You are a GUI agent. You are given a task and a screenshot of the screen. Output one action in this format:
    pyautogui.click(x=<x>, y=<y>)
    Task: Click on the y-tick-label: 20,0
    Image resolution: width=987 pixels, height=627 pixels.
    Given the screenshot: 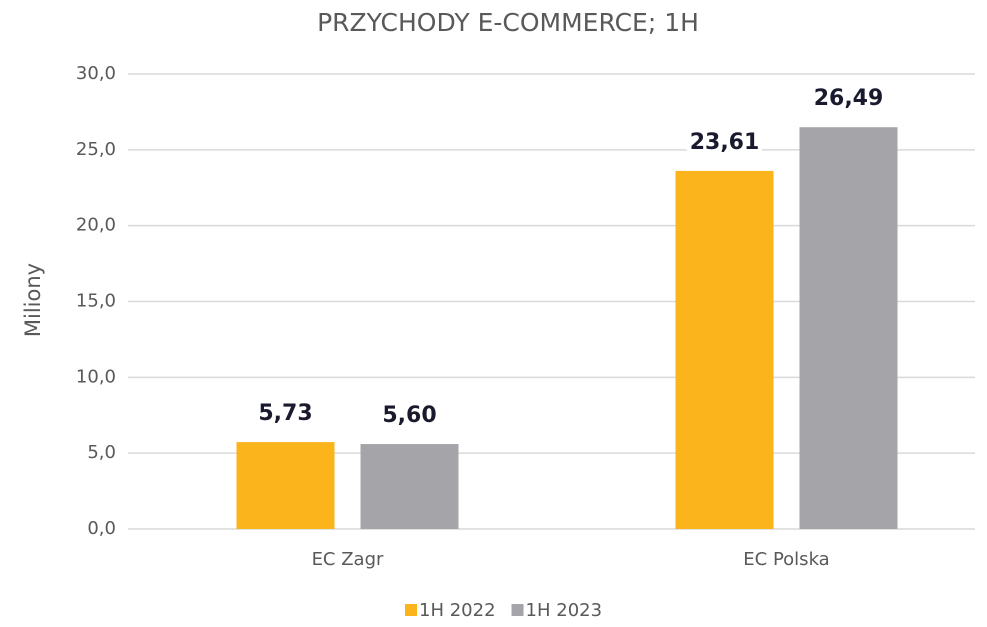 What is the action you would take?
    pyautogui.click(x=96, y=225)
    